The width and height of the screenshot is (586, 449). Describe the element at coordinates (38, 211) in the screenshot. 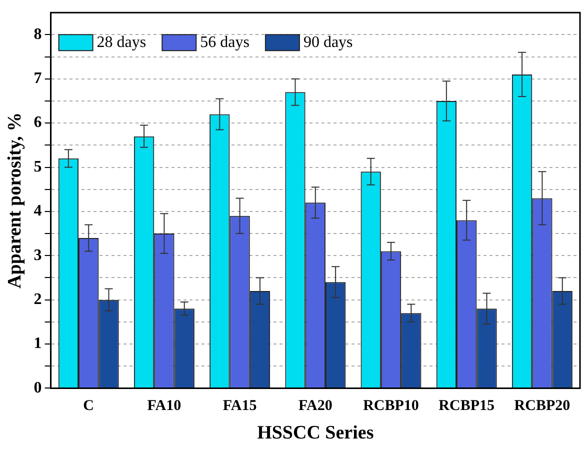

I see `y-tick-label: 4` at that location.